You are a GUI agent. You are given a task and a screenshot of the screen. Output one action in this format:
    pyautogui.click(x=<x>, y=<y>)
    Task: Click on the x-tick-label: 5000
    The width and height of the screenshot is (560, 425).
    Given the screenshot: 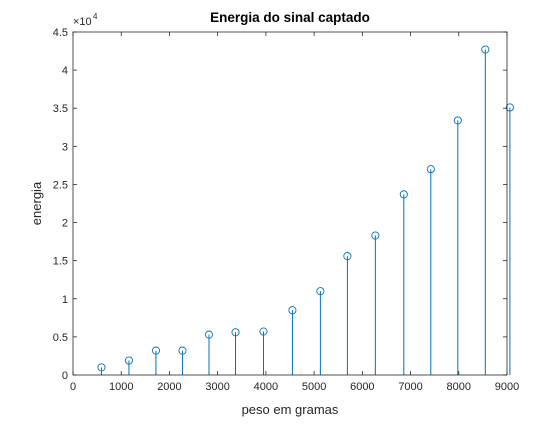 What is the action you would take?
    pyautogui.click(x=314, y=387)
    